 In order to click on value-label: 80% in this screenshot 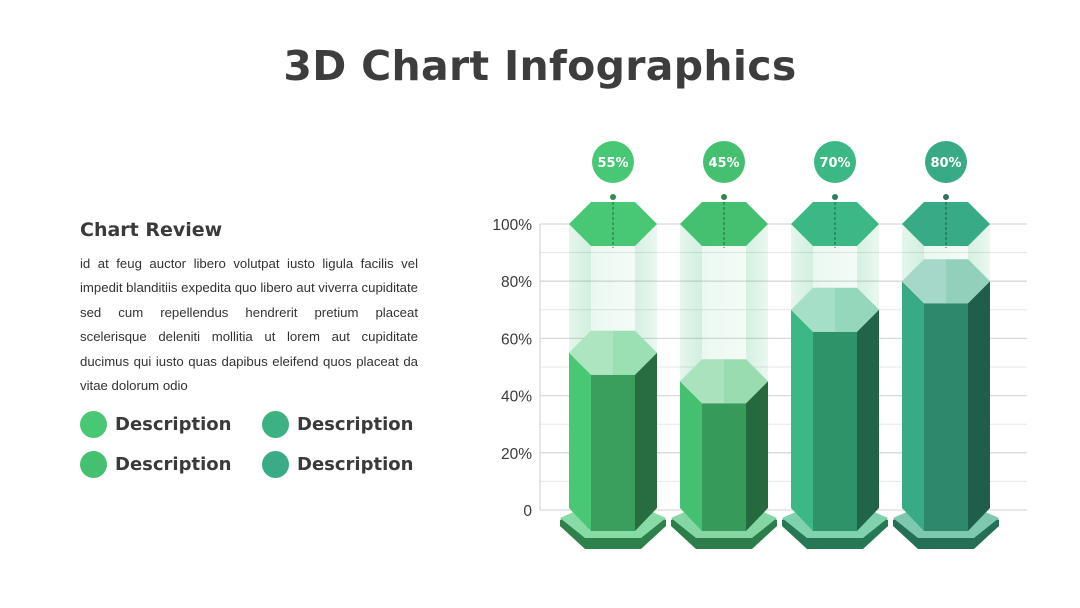, I will do `click(945, 163)`.